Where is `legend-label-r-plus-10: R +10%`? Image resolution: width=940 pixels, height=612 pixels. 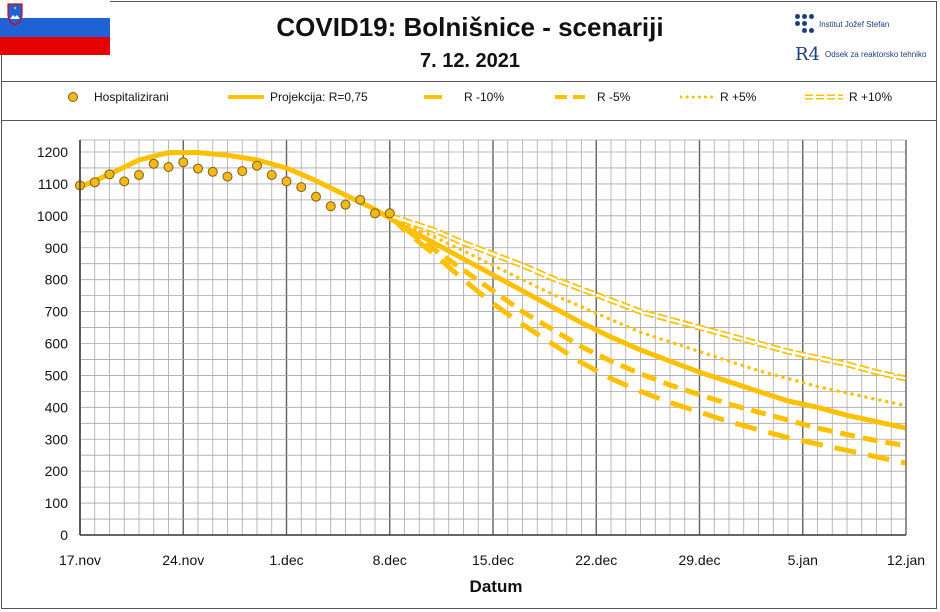 legend-label-r-plus-10: R +10% is located at coordinates (871, 97).